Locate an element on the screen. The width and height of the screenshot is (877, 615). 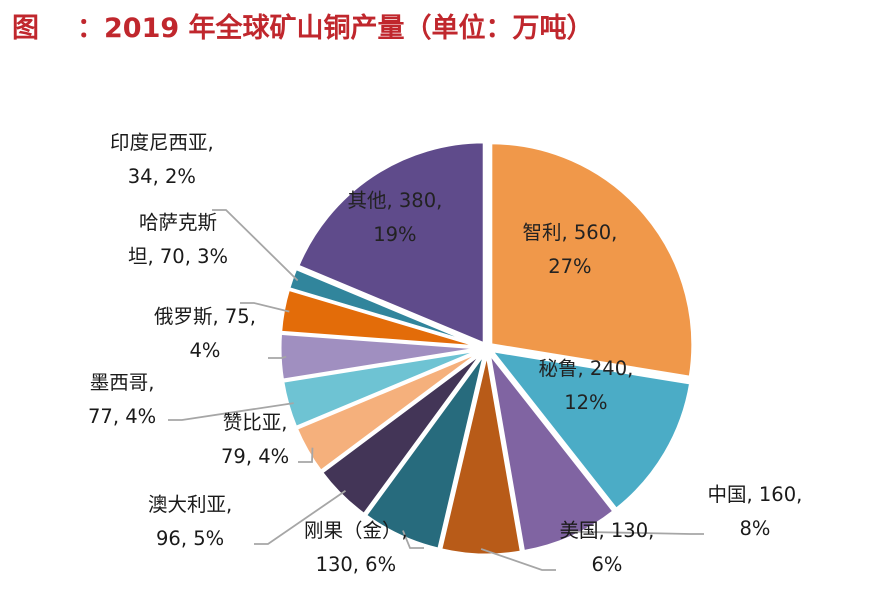
slice-label-line2: 8% is located at coordinates (755, 528).